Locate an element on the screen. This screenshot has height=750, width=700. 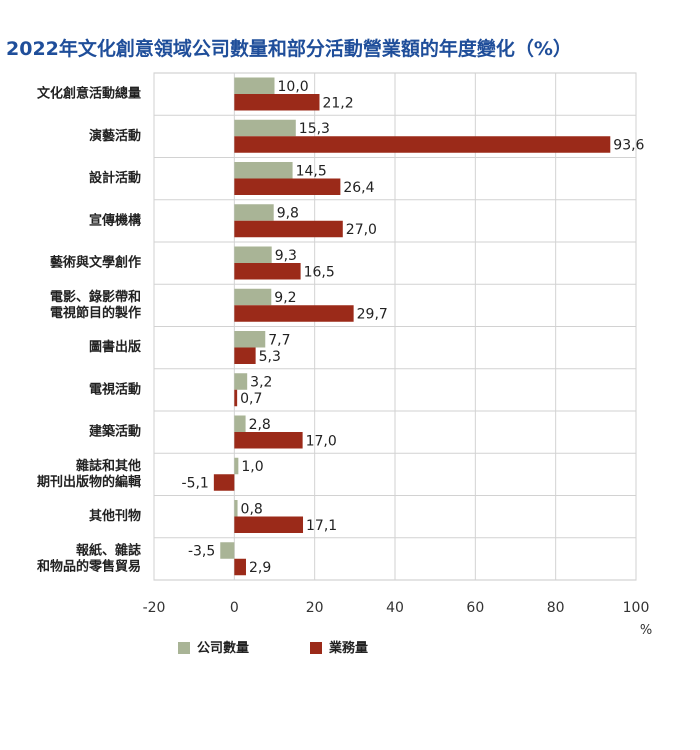
category-label: 演藝活動 is located at coordinates (115, 136).